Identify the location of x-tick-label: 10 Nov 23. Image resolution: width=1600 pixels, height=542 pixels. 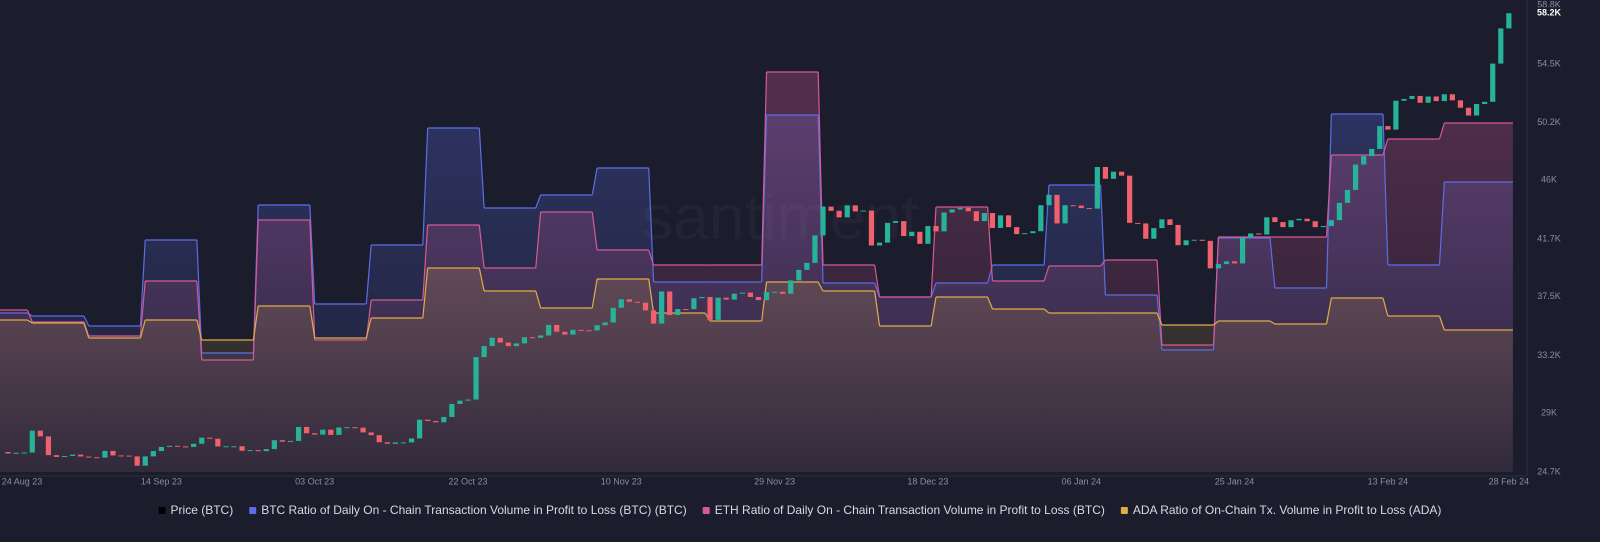
(621, 481).